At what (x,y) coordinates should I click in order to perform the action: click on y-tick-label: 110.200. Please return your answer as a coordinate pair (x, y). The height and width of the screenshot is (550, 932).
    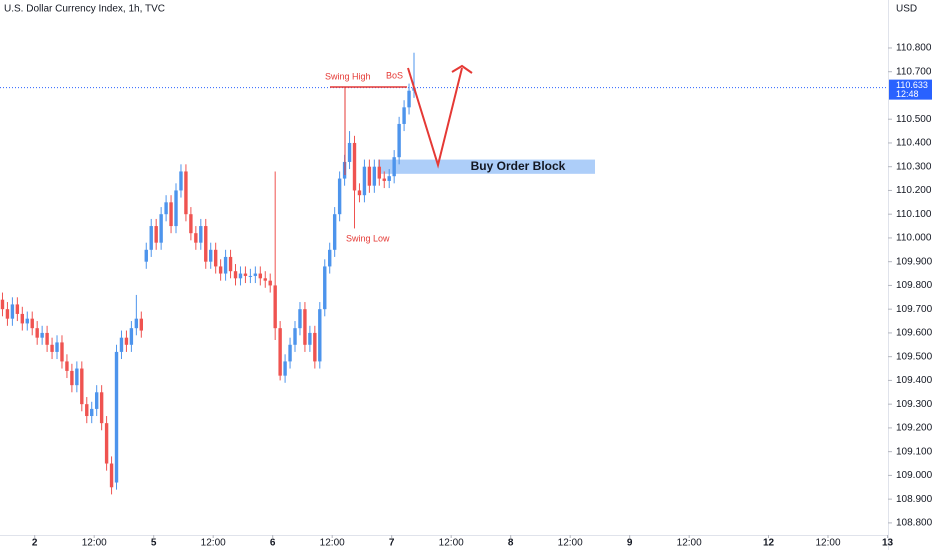
    Looking at the image, I should click on (914, 190).